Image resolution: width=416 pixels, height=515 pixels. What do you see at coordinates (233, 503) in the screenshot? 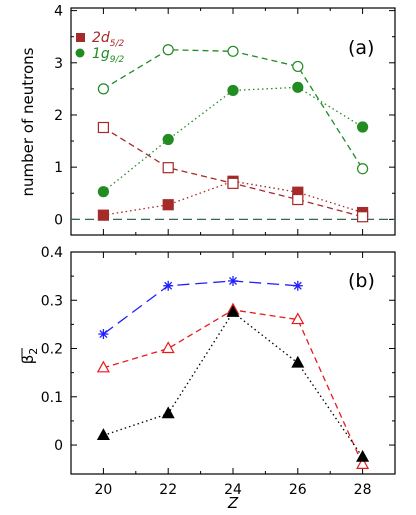
I see `x-axis-label: Z` at bounding box center [233, 503].